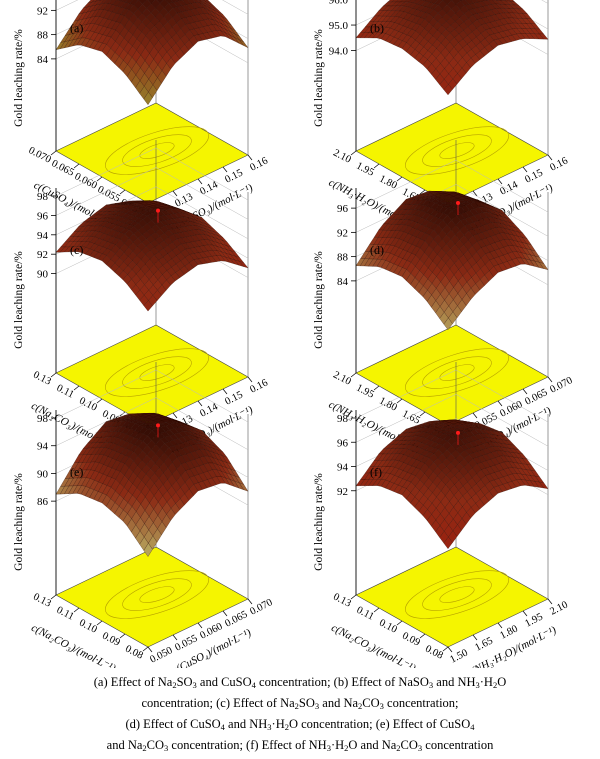  What do you see at coordinates (209, 410) in the screenshot?
I see `x-tick-label: 0.14` at bounding box center [209, 410].